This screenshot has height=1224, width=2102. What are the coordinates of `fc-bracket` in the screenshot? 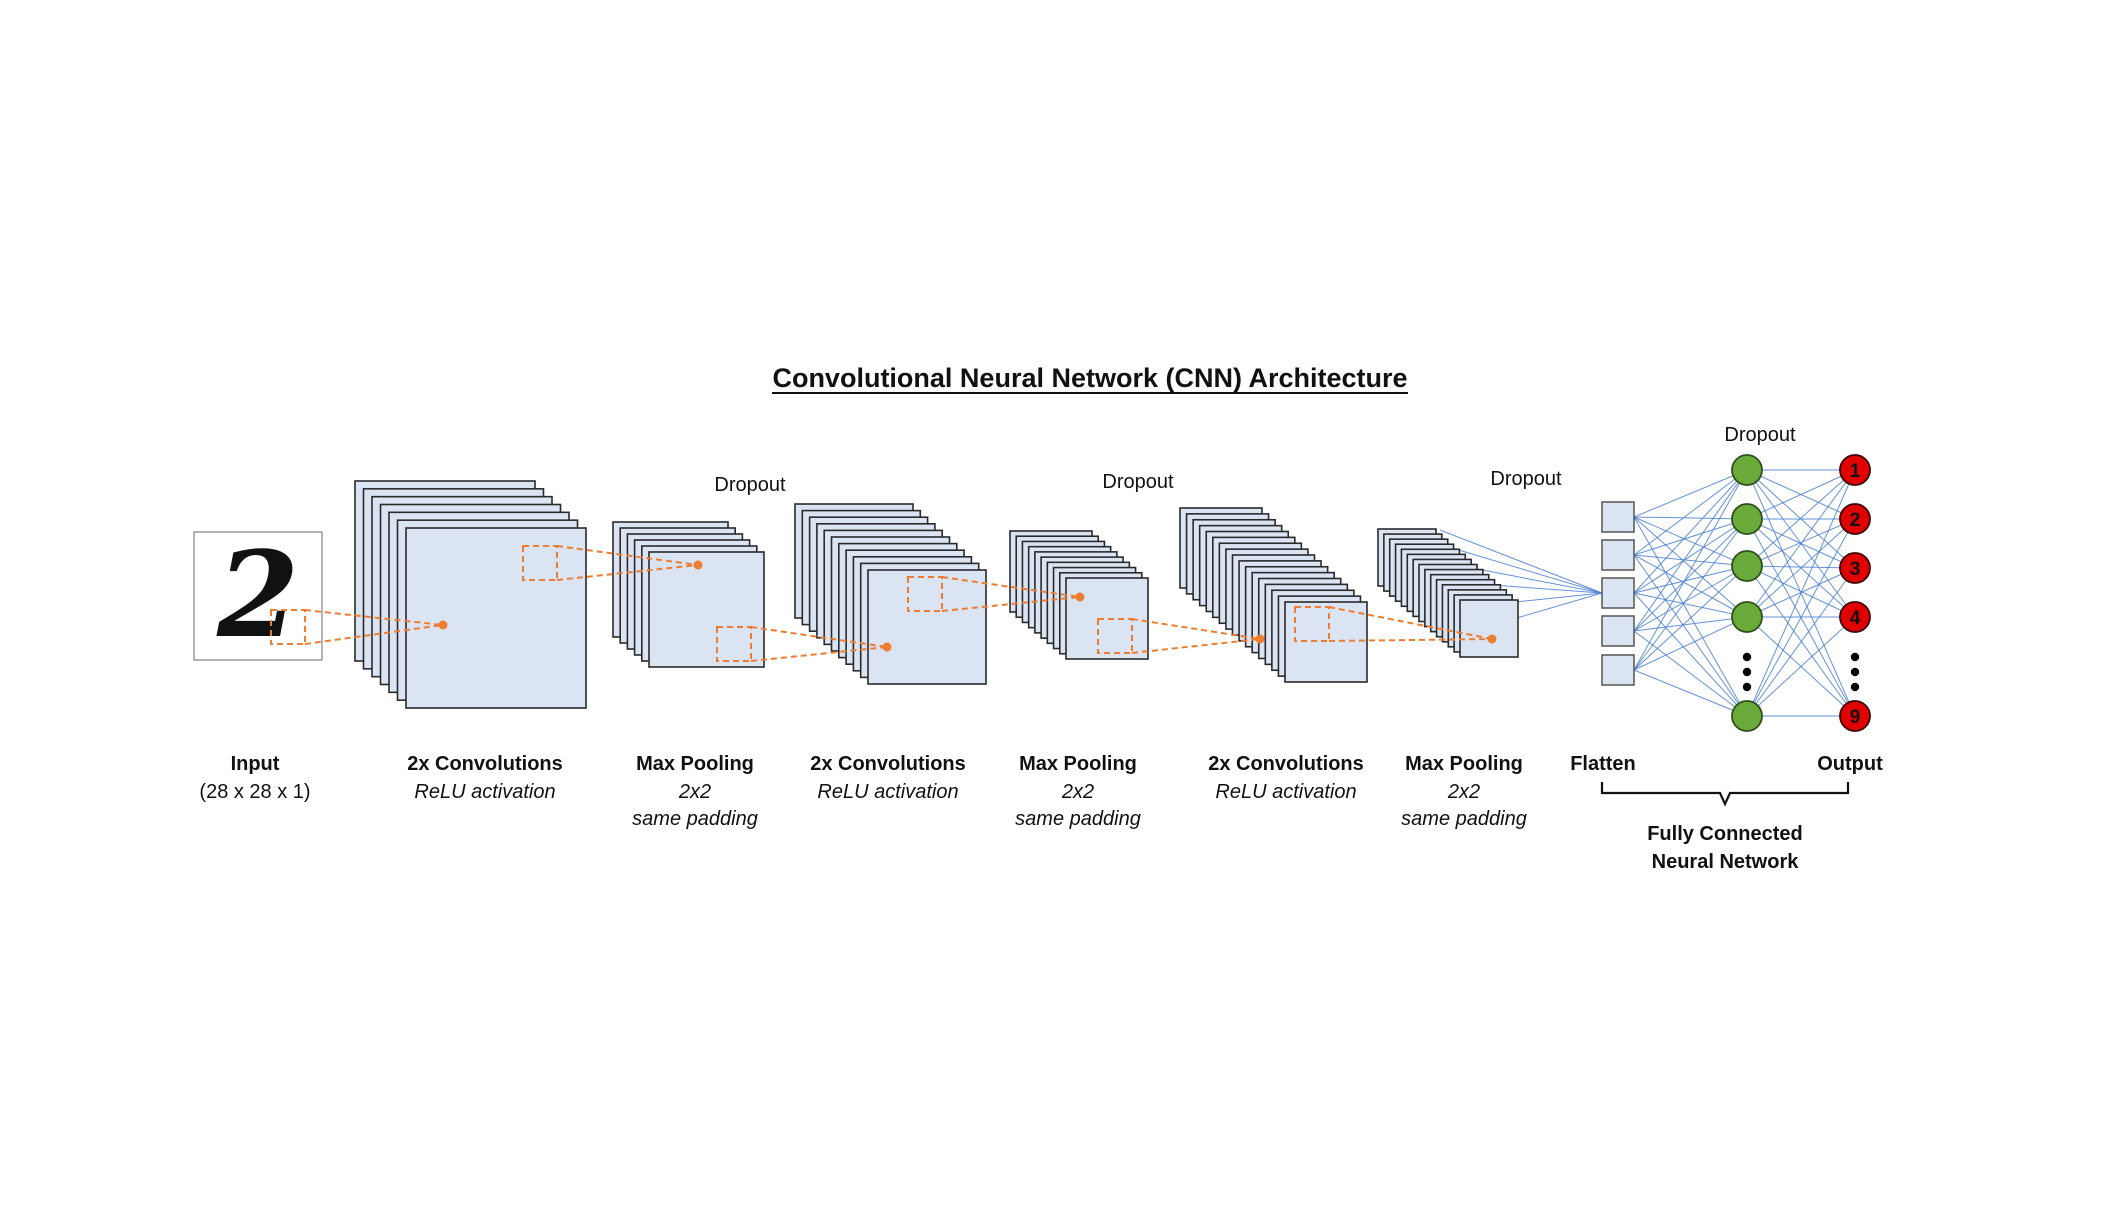 It's located at (1725, 794).